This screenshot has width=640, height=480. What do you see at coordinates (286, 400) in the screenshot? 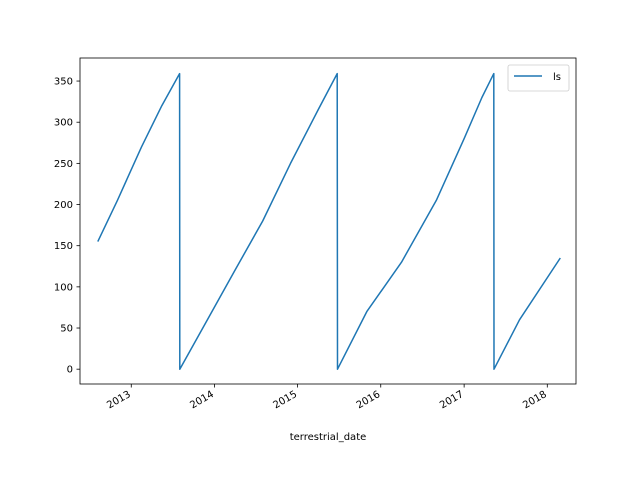
I see `x-tick-label: 2015` at bounding box center [286, 400].